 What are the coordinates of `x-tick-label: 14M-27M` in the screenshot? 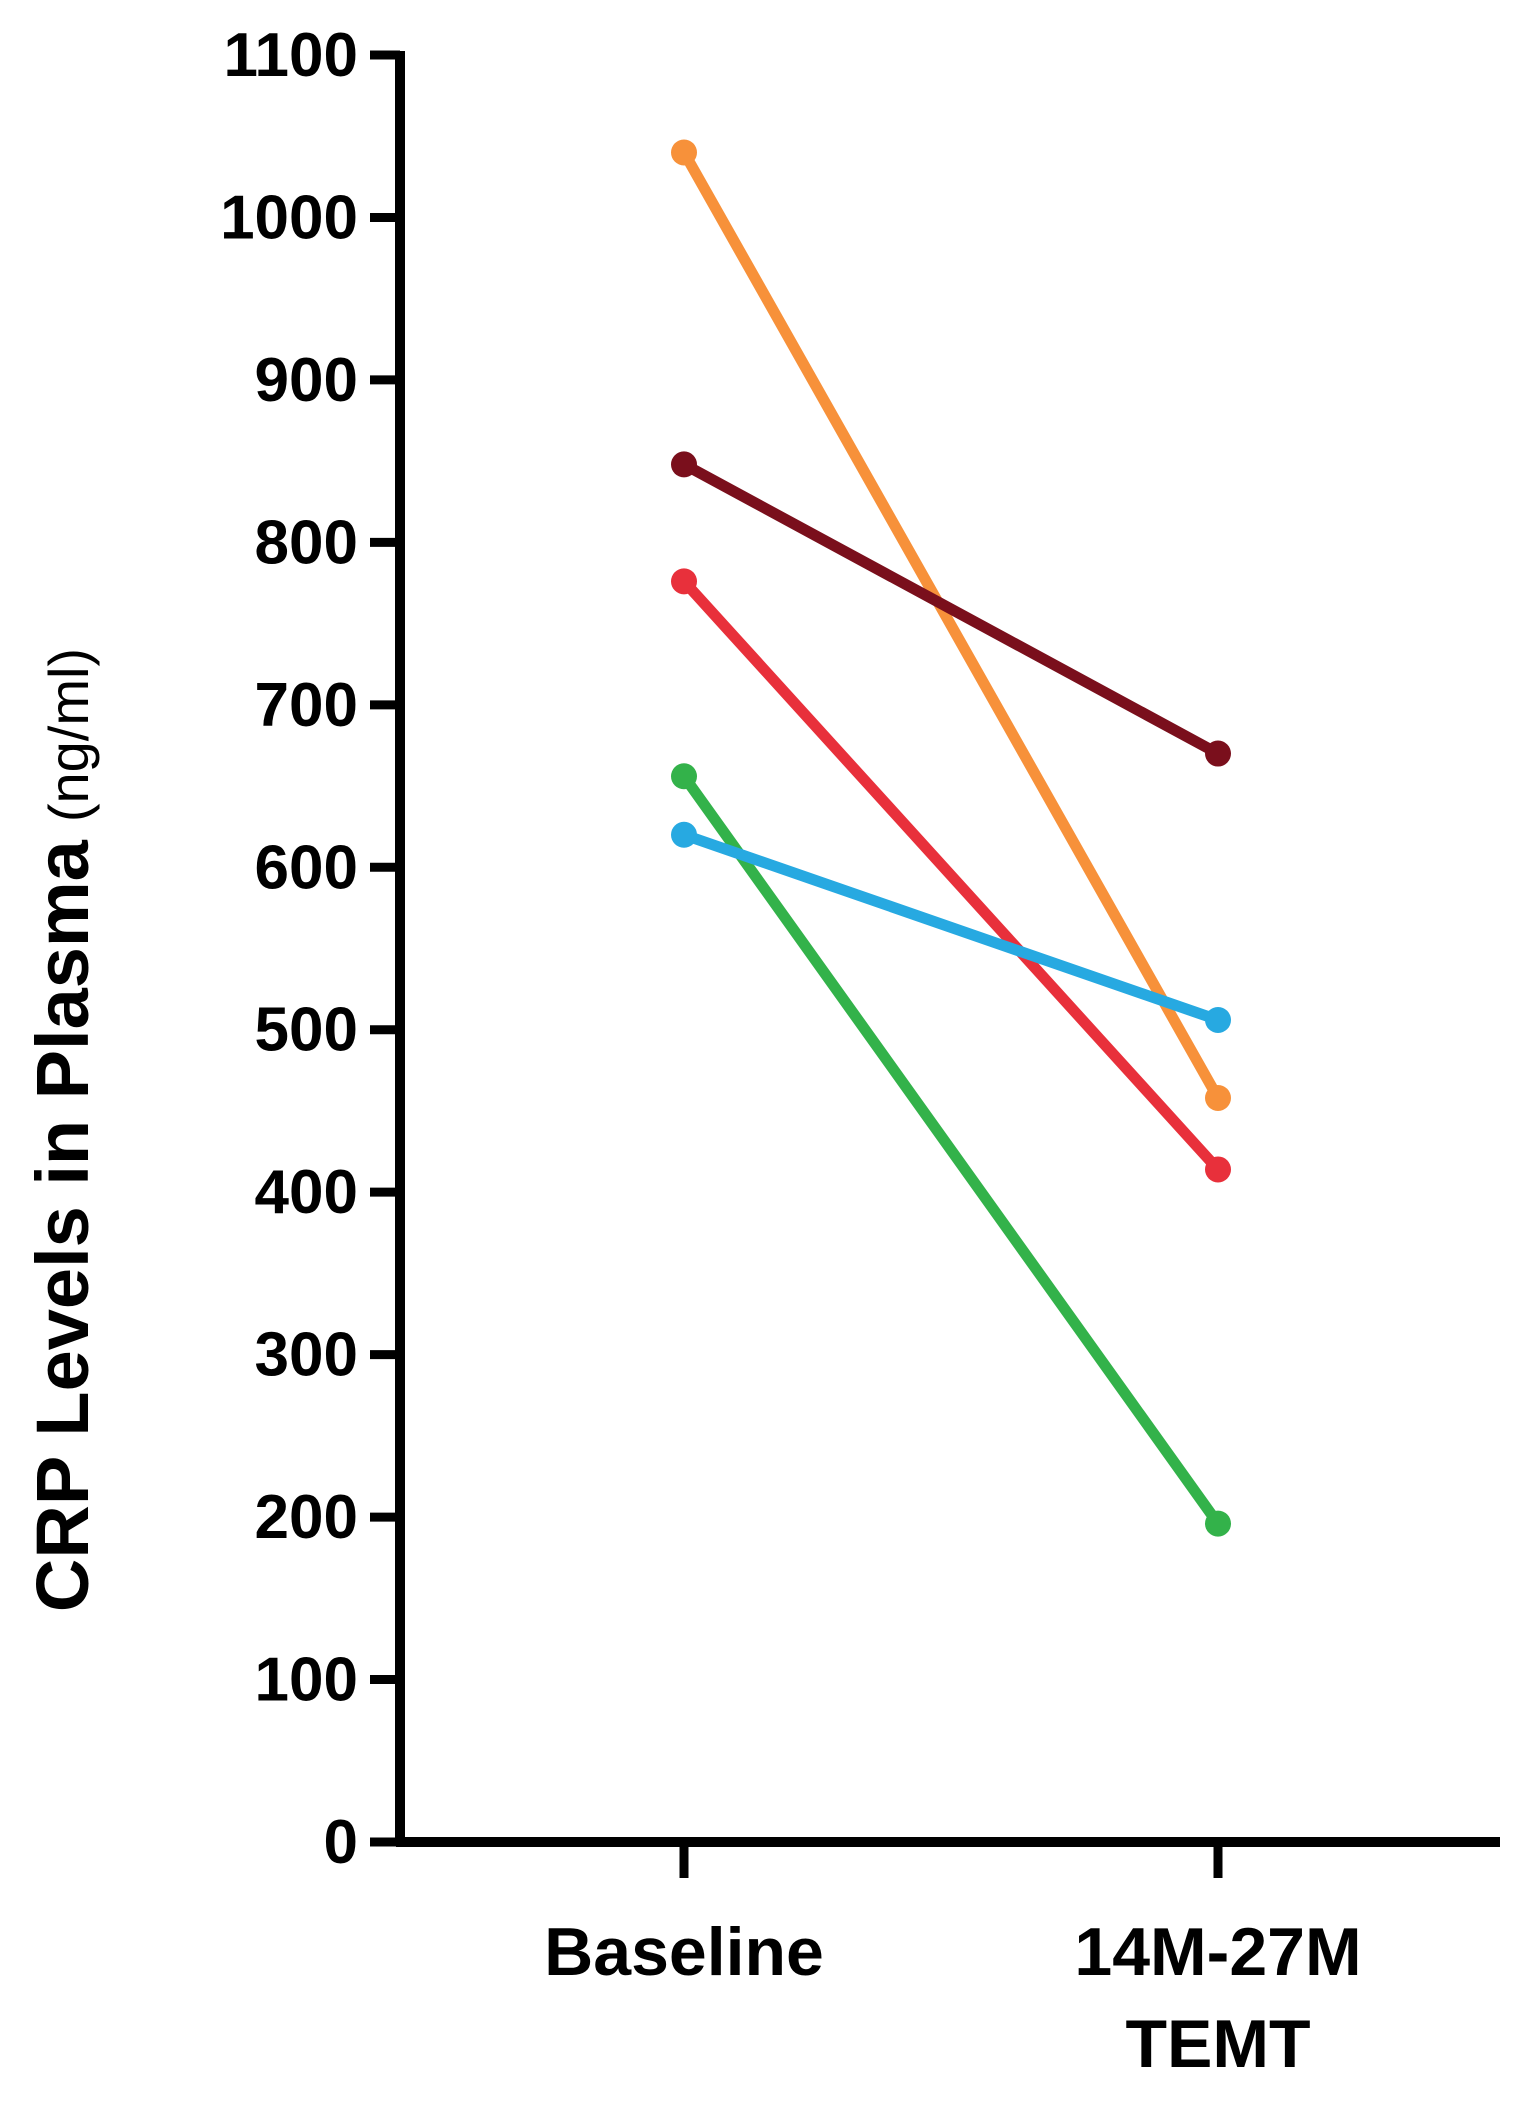 It's located at (1217, 1952).